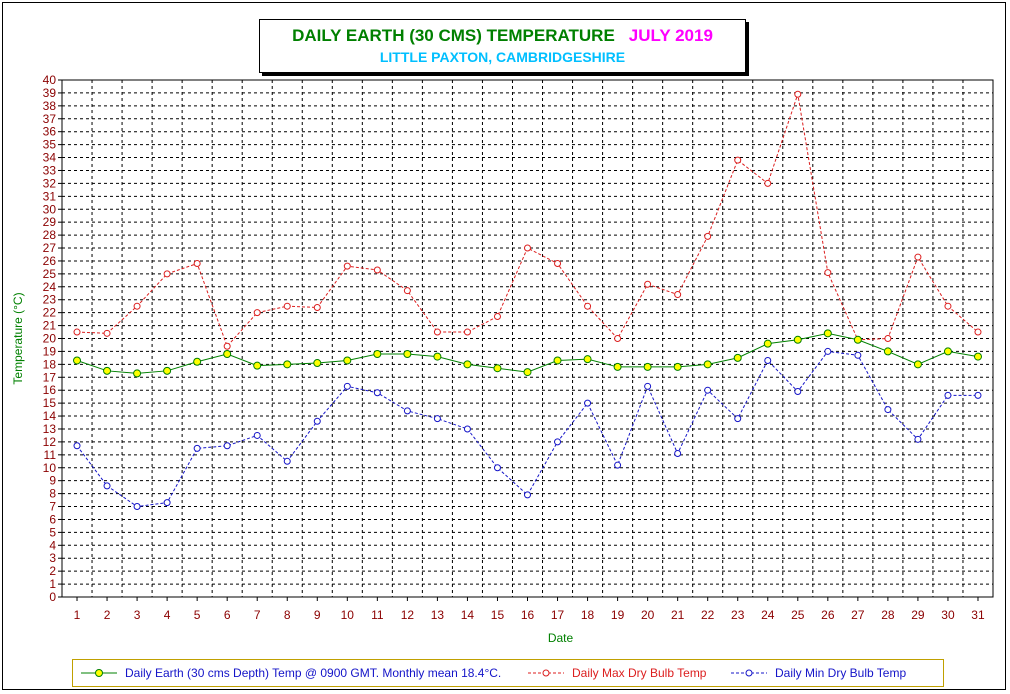 The image size is (1010, 694). I want to click on x-tick-label: 19, so click(618, 615).